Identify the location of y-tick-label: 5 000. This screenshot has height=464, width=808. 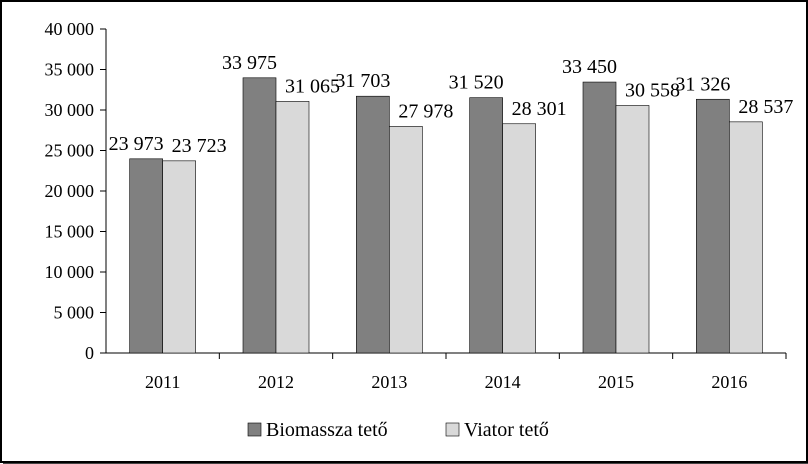
(74, 313).